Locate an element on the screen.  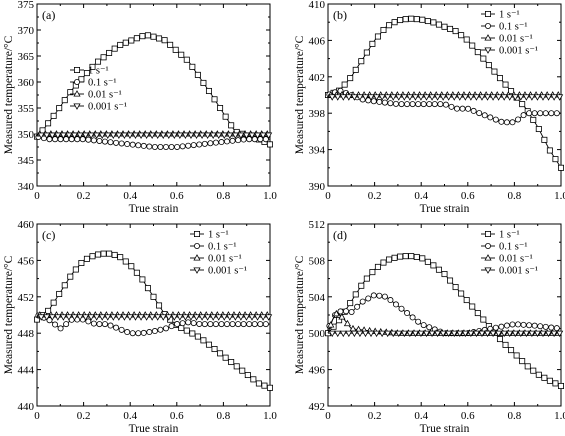
panel-label: (b) is located at coordinates (340, 15).